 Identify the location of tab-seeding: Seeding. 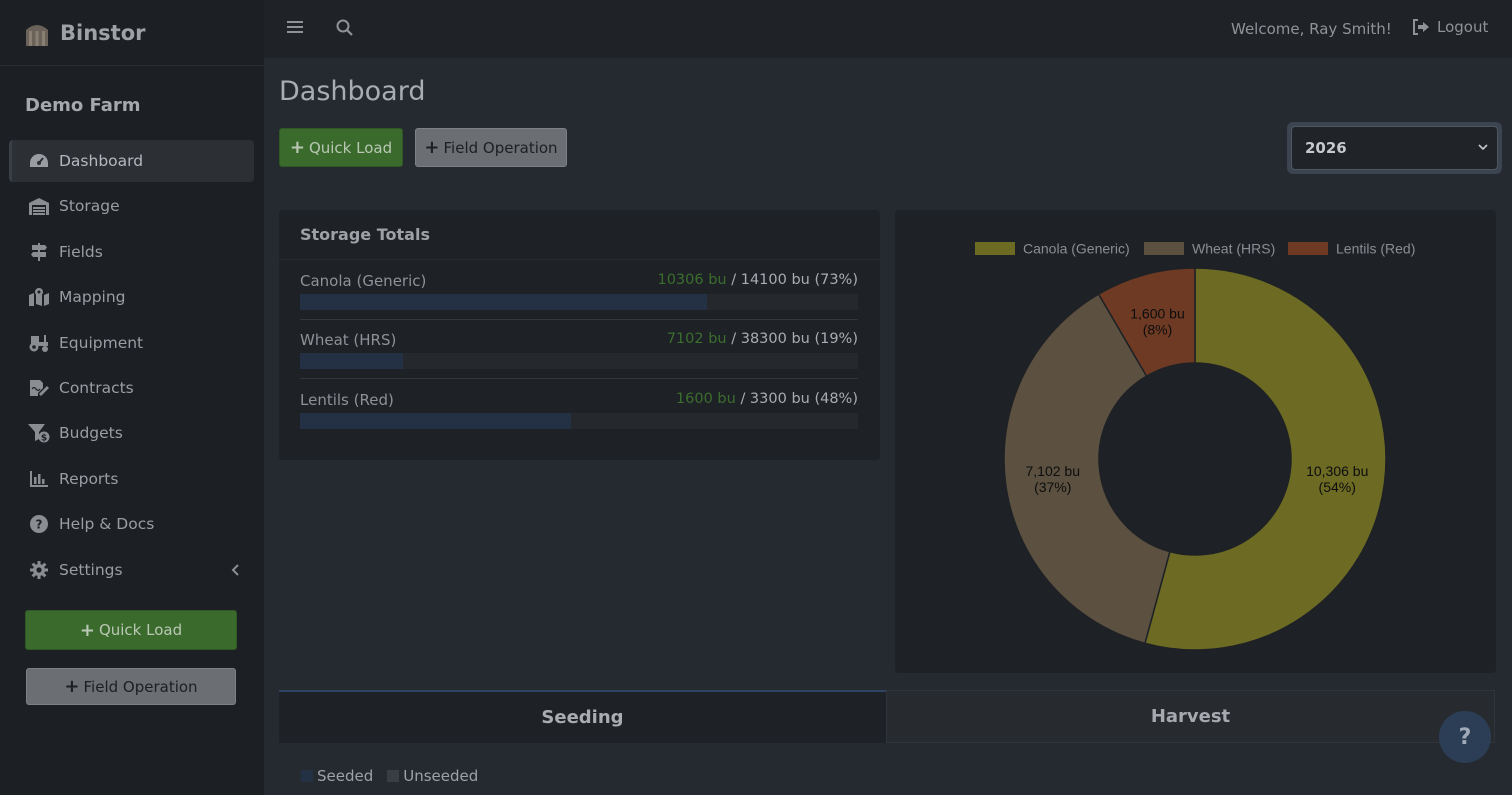
(582, 716).